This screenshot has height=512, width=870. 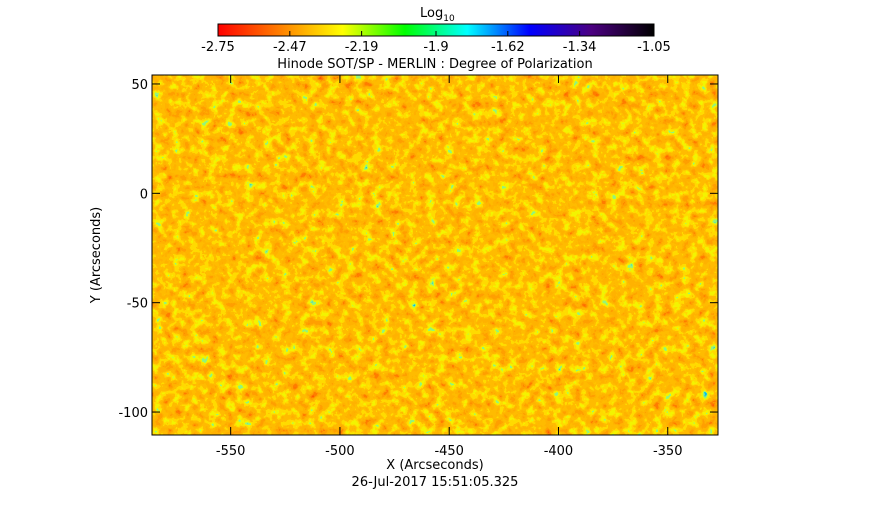 I want to click on x-tick-label: -400, so click(x=559, y=451).